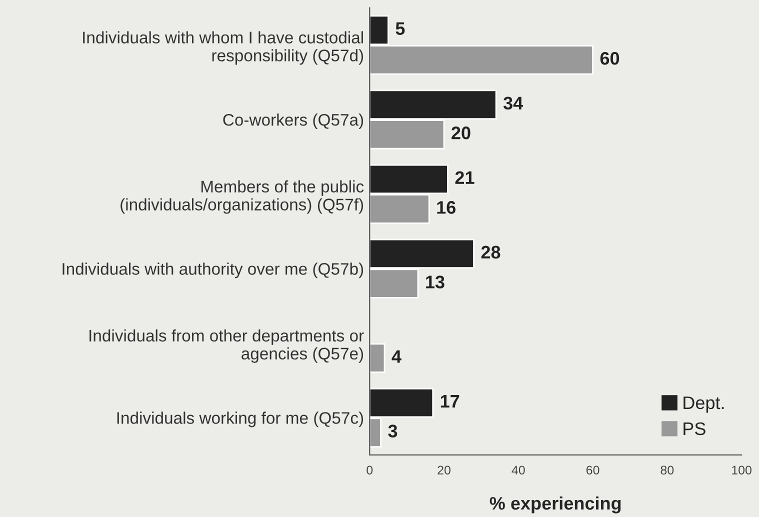  What do you see at coordinates (400, 28) in the screenshot?
I see `data-label: 5` at bounding box center [400, 28].